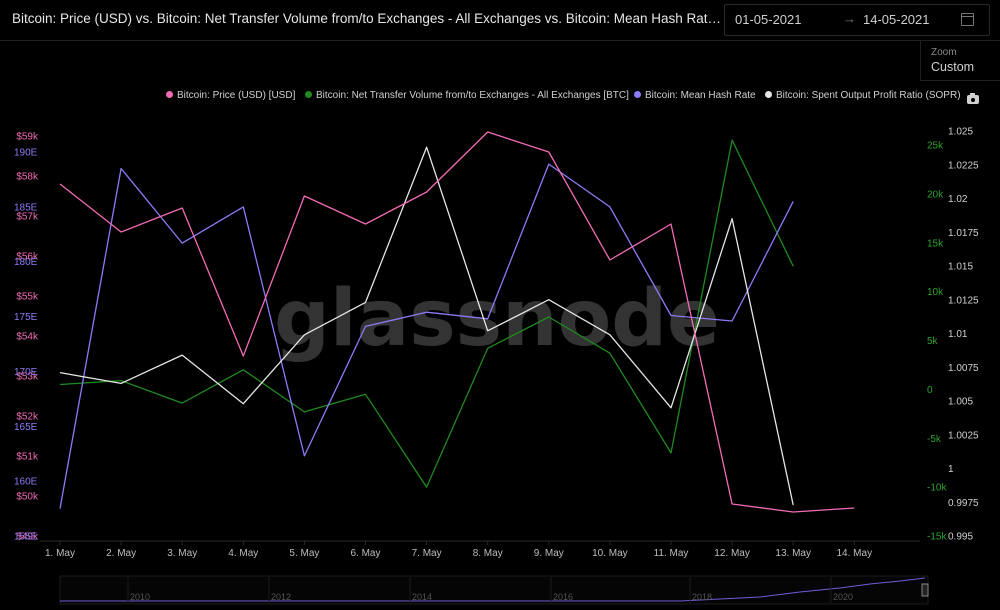 This screenshot has width=1000, height=610. I want to click on price-axis-tick: $57k, so click(27, 217).